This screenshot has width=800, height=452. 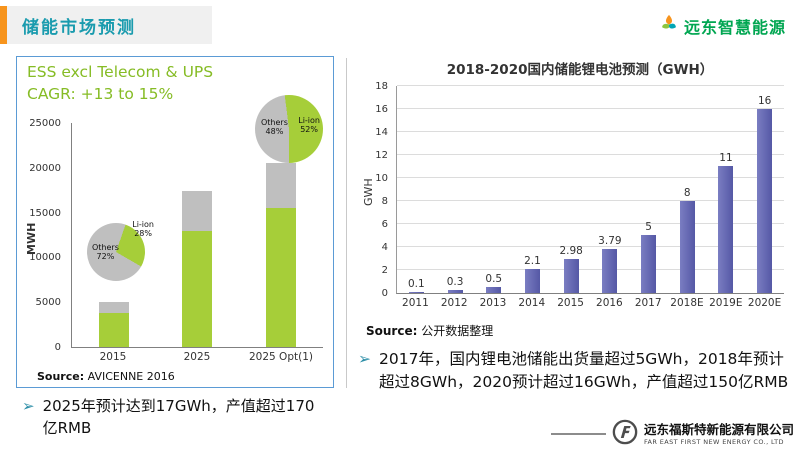 I want to click on left-heading-line1: ESS excl Telecom & UPS, so click(x=120, y=72).